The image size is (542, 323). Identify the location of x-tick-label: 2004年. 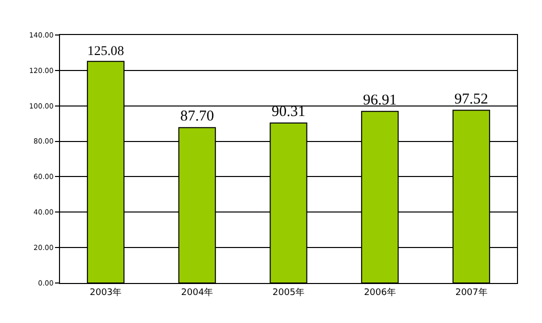
(197, 292).